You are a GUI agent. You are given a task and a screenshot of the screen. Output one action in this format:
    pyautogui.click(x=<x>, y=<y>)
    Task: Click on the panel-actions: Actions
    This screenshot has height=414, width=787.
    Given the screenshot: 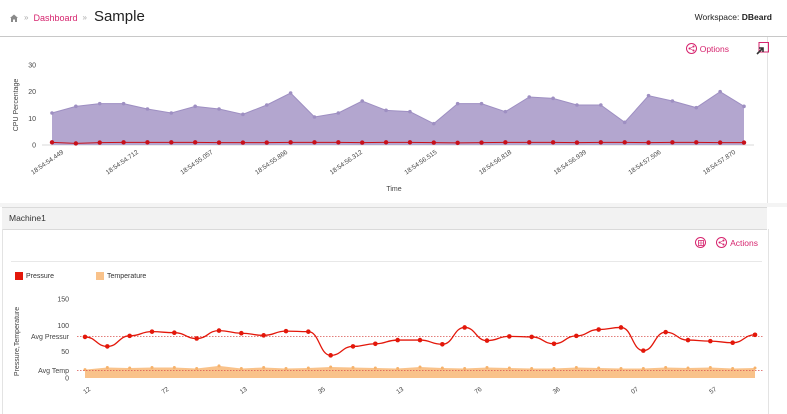 What is the action you would take?
    pyautogui.click(x=726, y=242)
    